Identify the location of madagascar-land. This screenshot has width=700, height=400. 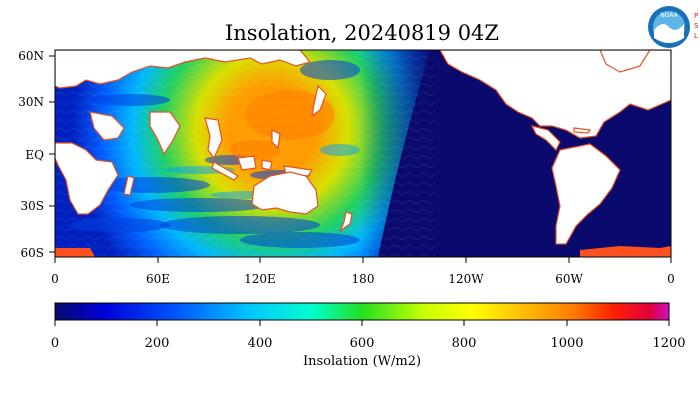
(129, 185).